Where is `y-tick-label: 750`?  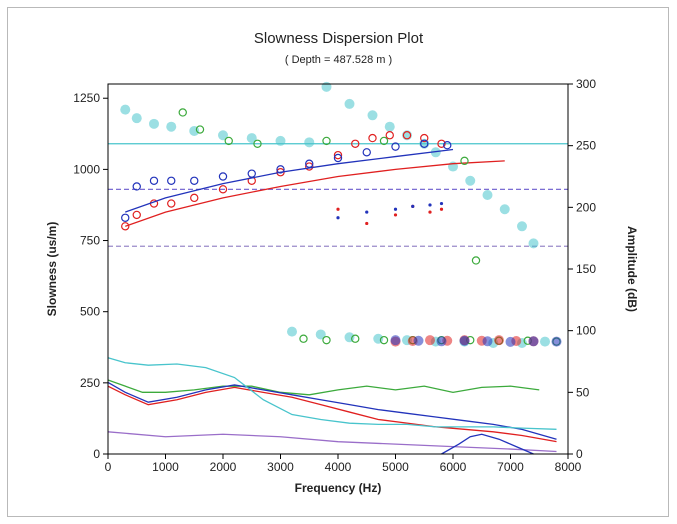 y-tick-label: 750 is located at coordinates (90, 241).